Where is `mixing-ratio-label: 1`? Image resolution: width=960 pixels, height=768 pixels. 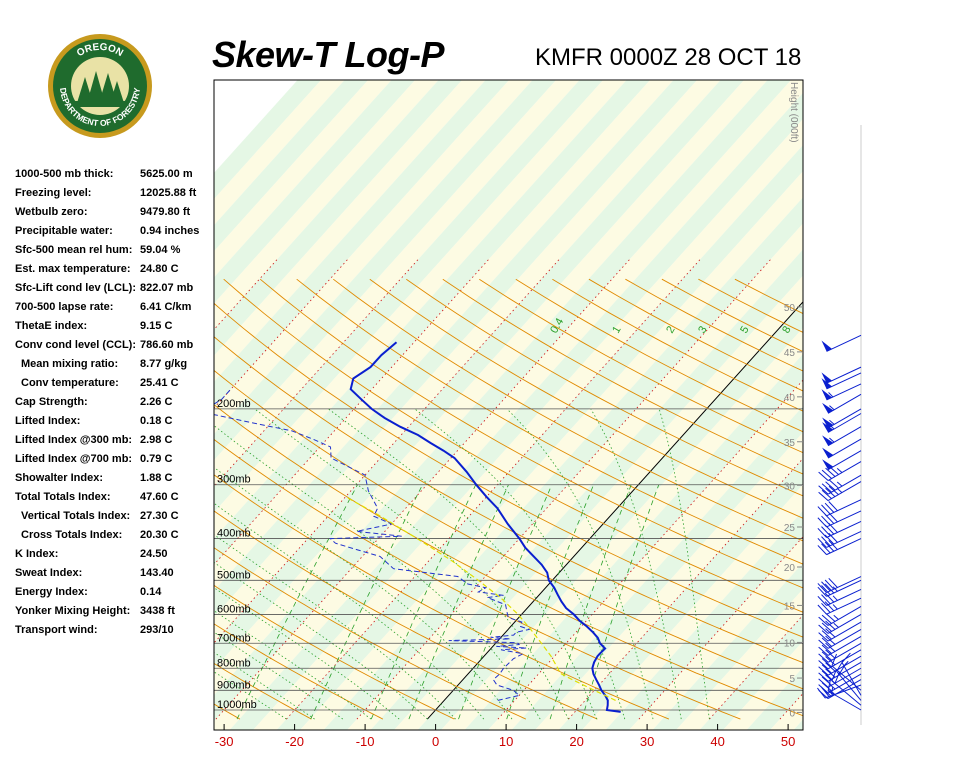 mixing-ratio-label: 1 is located at coordinates (616, 329).